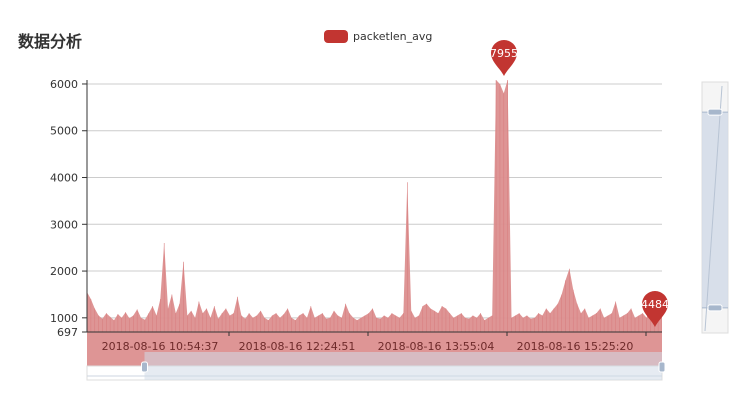 This screenshot has height=411, width=751. I want to click on x-zoom-selected-range, so click(403, 366).